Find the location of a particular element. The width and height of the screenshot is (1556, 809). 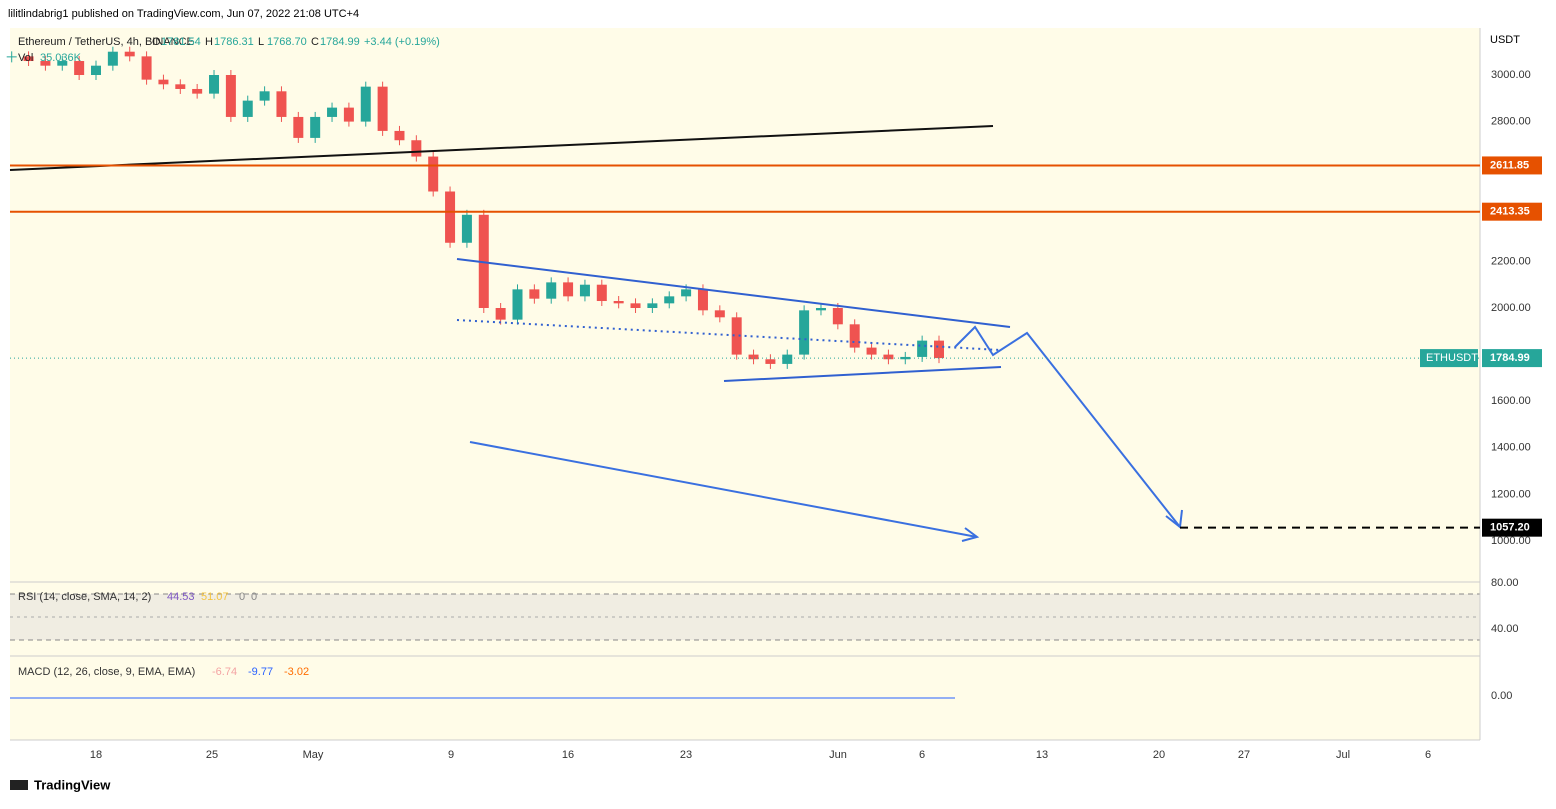

time-label: 25 is located at coordinates (212, 755).